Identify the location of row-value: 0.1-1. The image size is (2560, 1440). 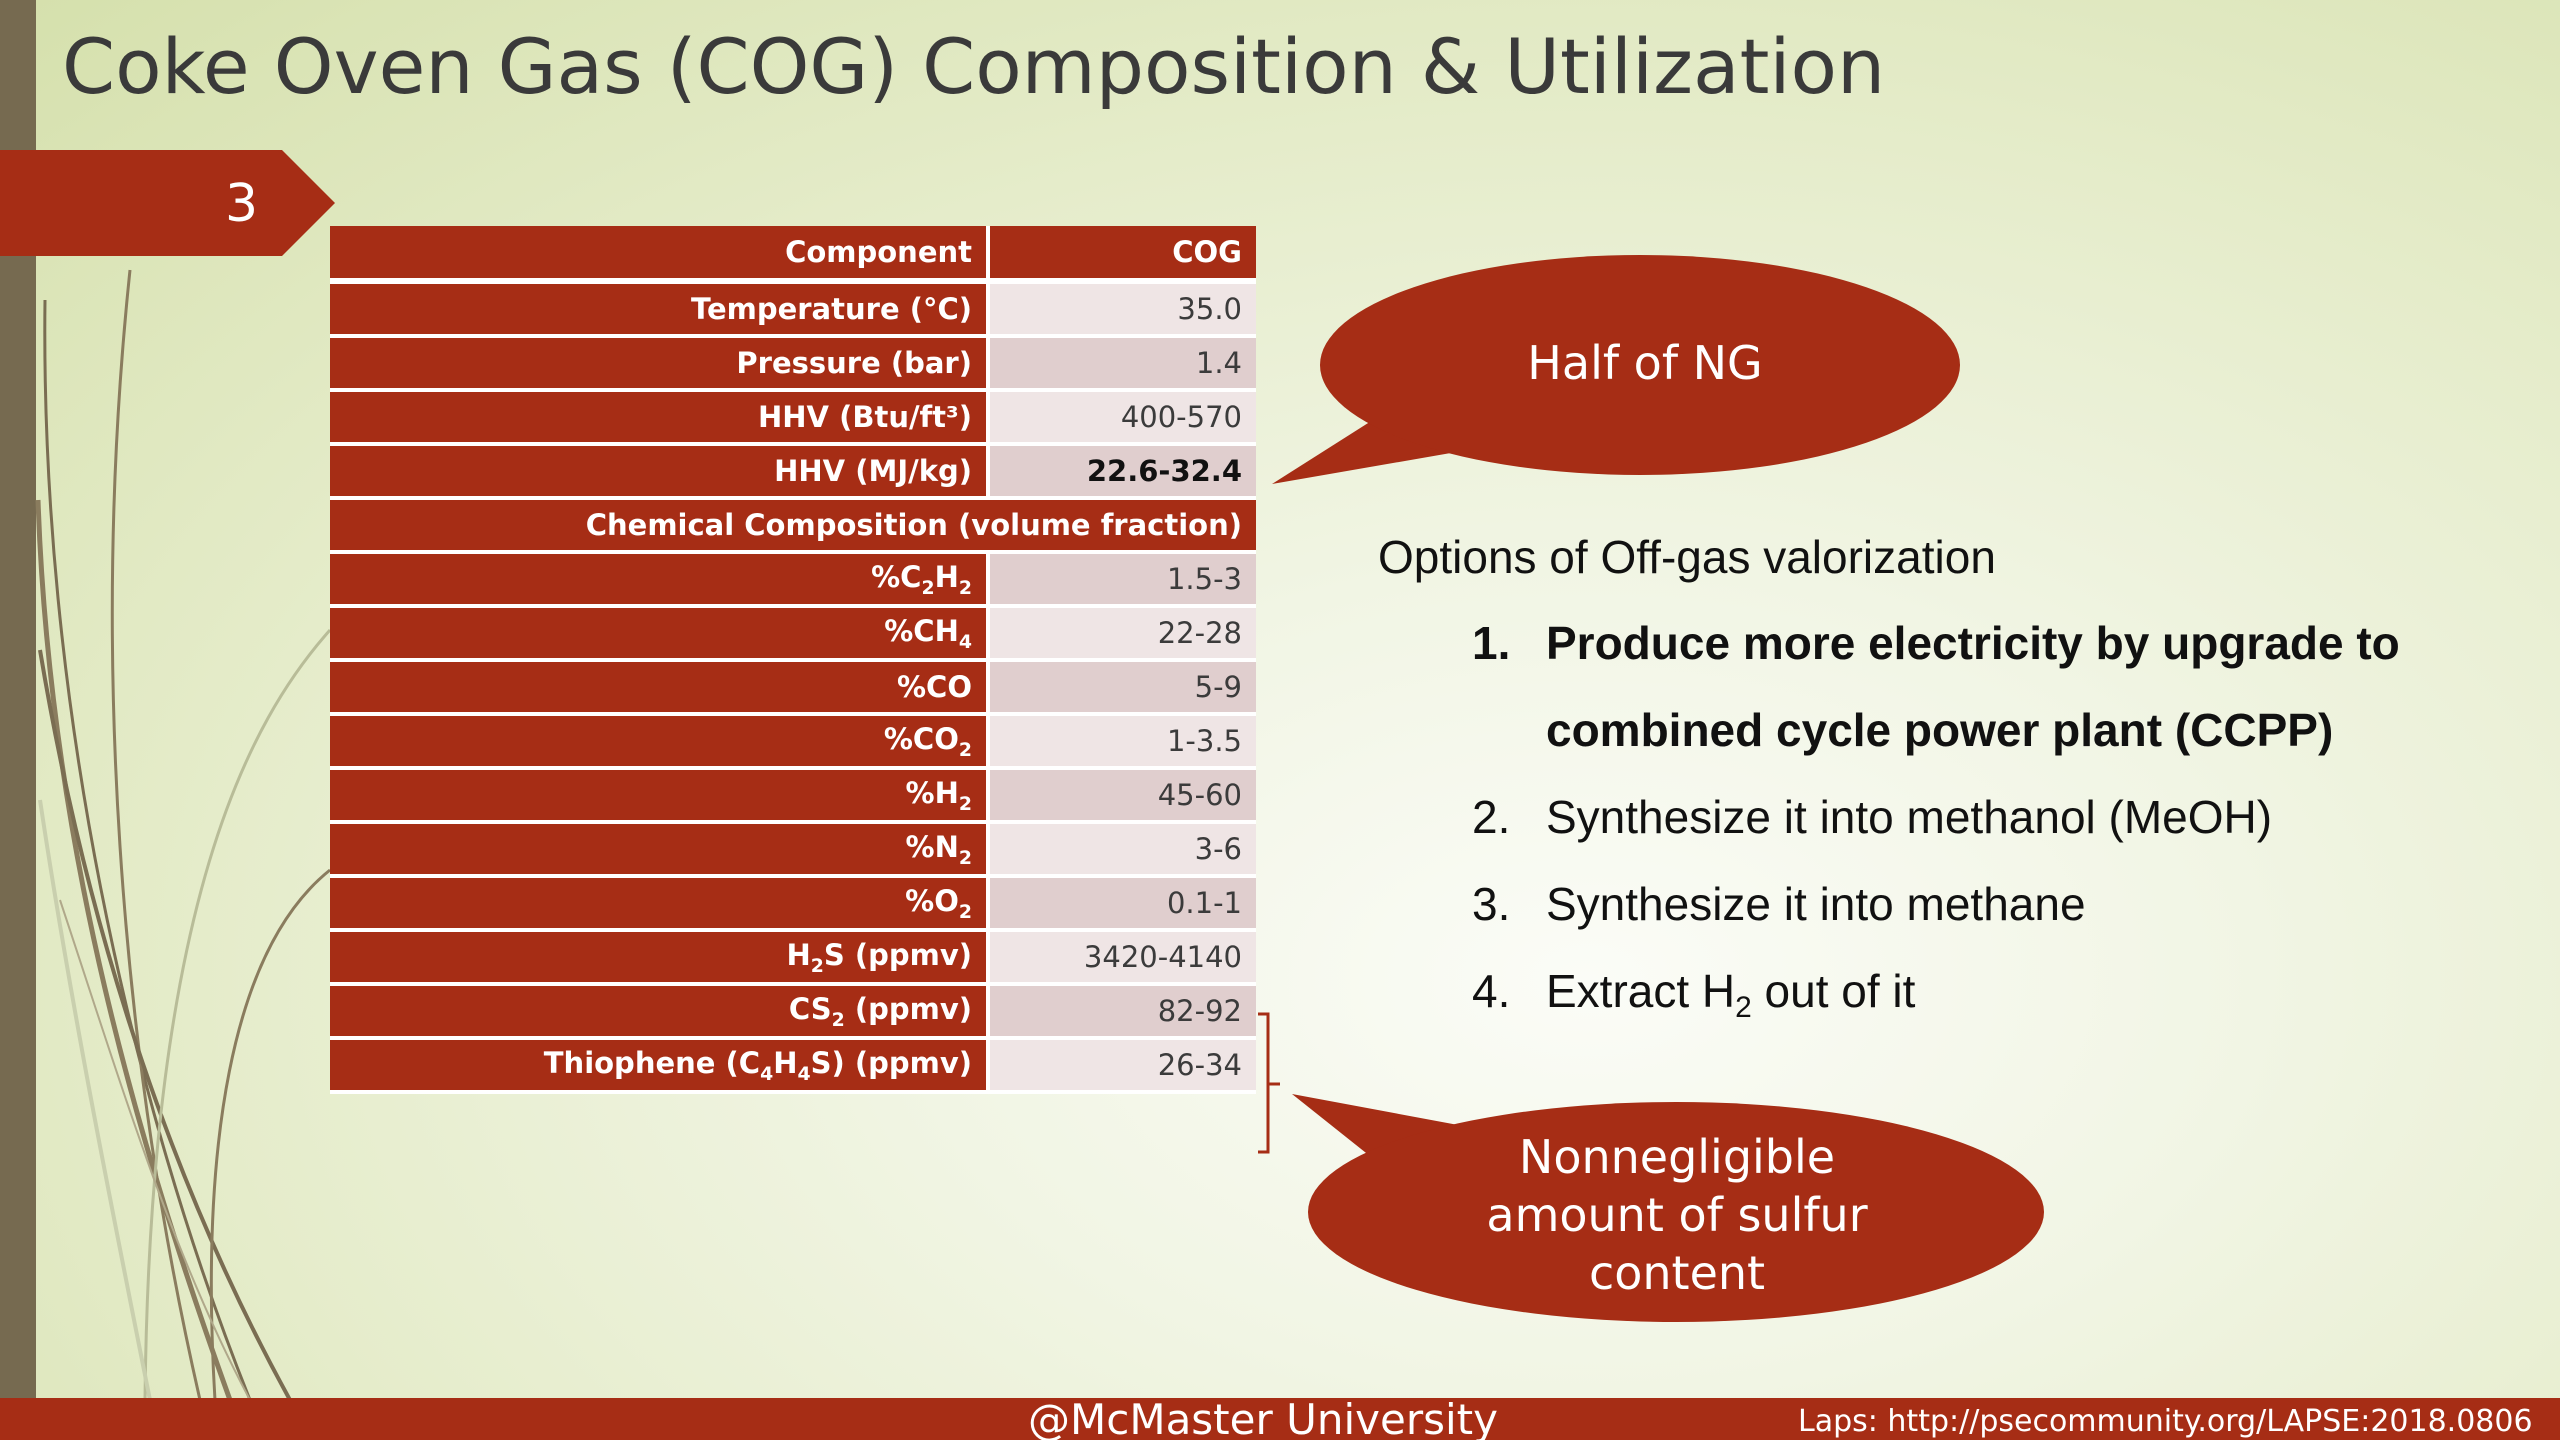
(1121, 905).